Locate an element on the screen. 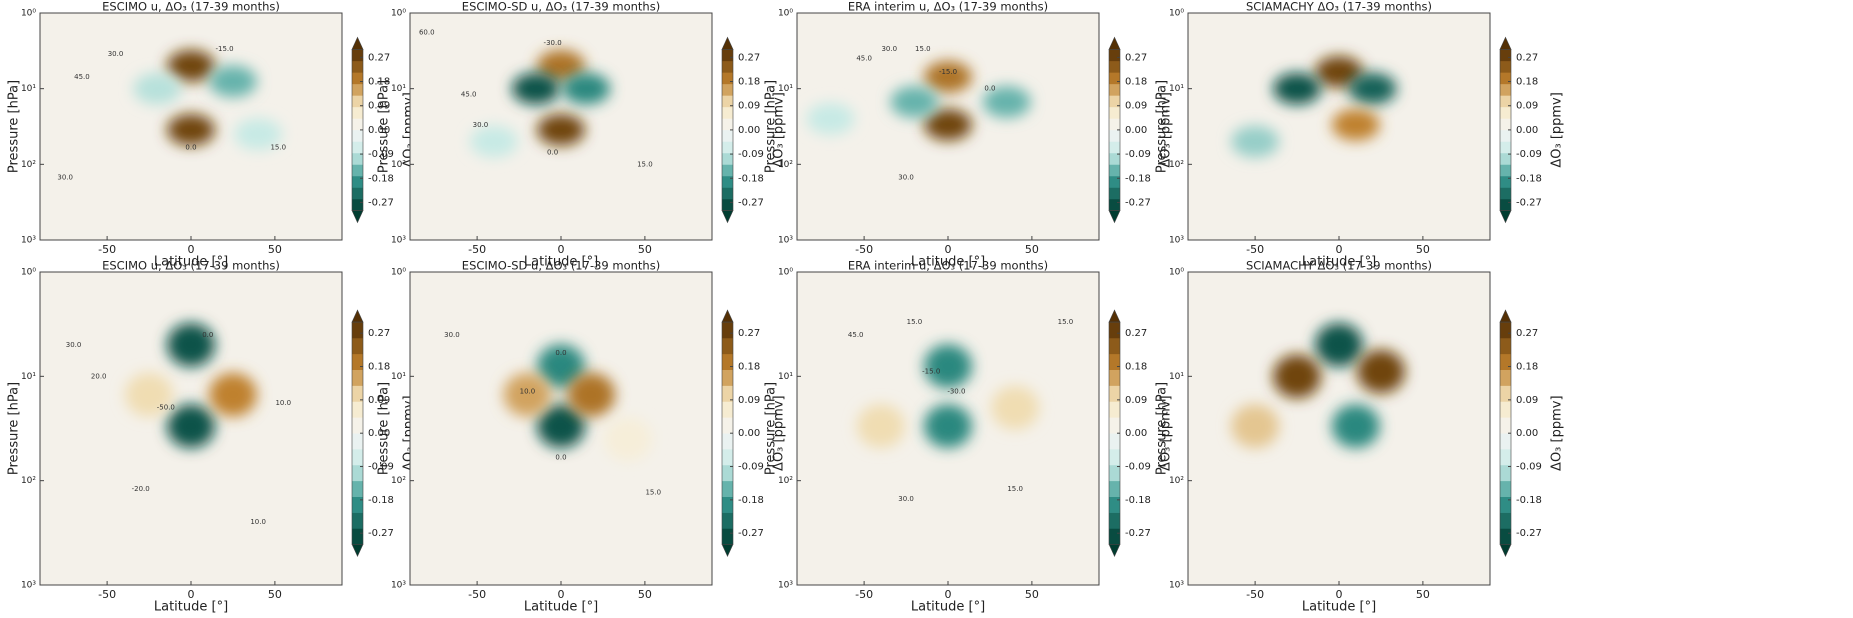 The height and width of the screenshot is (618, 1853). contour-label: 45.0 is located at coordinates (856, 335).